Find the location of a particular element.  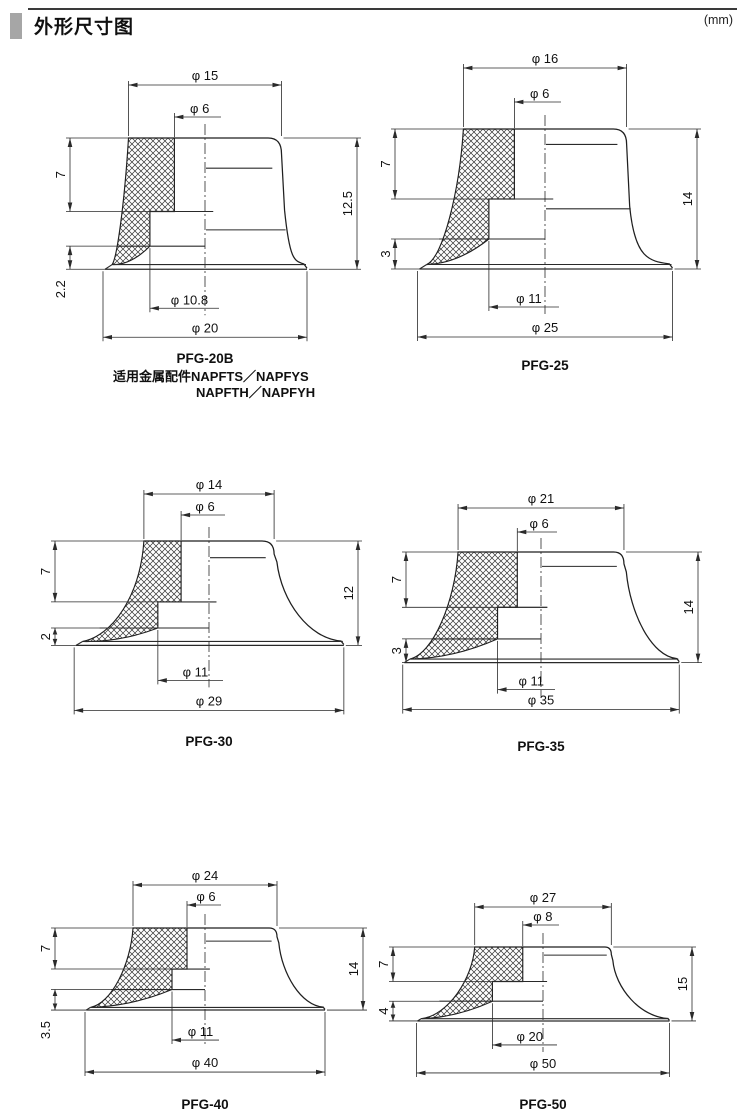

PFG-40-dim-top-dia: φ 24 is located at coordinates (205, 875).